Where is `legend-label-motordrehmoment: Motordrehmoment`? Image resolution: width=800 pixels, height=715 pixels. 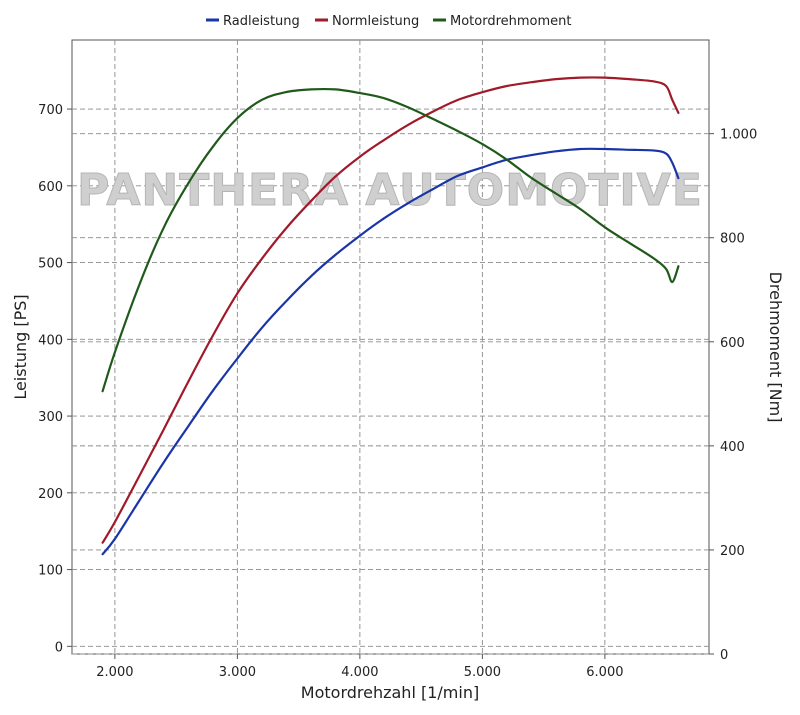
legend-label-motordrehmoment: Motordrehmoment is located at coordinates (511, 21).